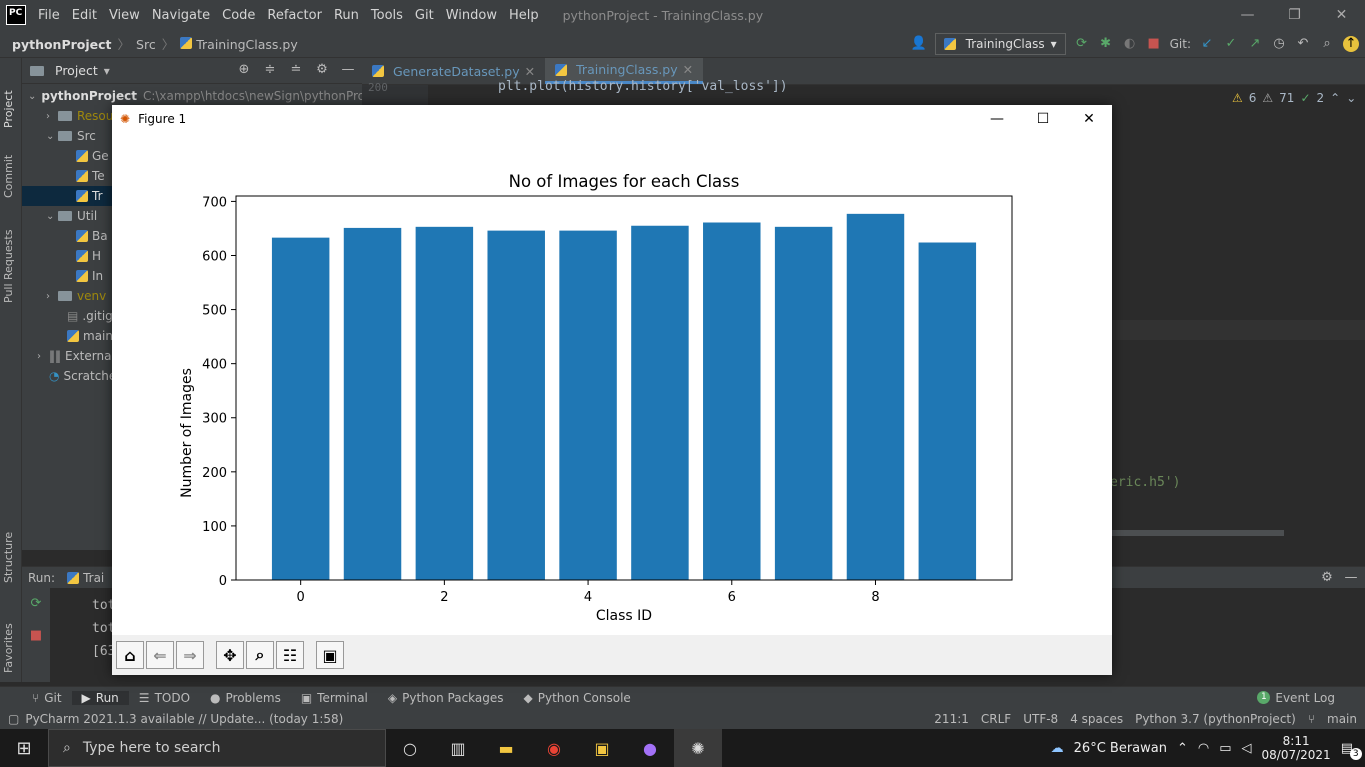 The image size is (1365, 767). What do you see at coordinates (8, 648) in the screenshot?
I see `tab-favorites: Favorites` at bounding box center [8, 648].